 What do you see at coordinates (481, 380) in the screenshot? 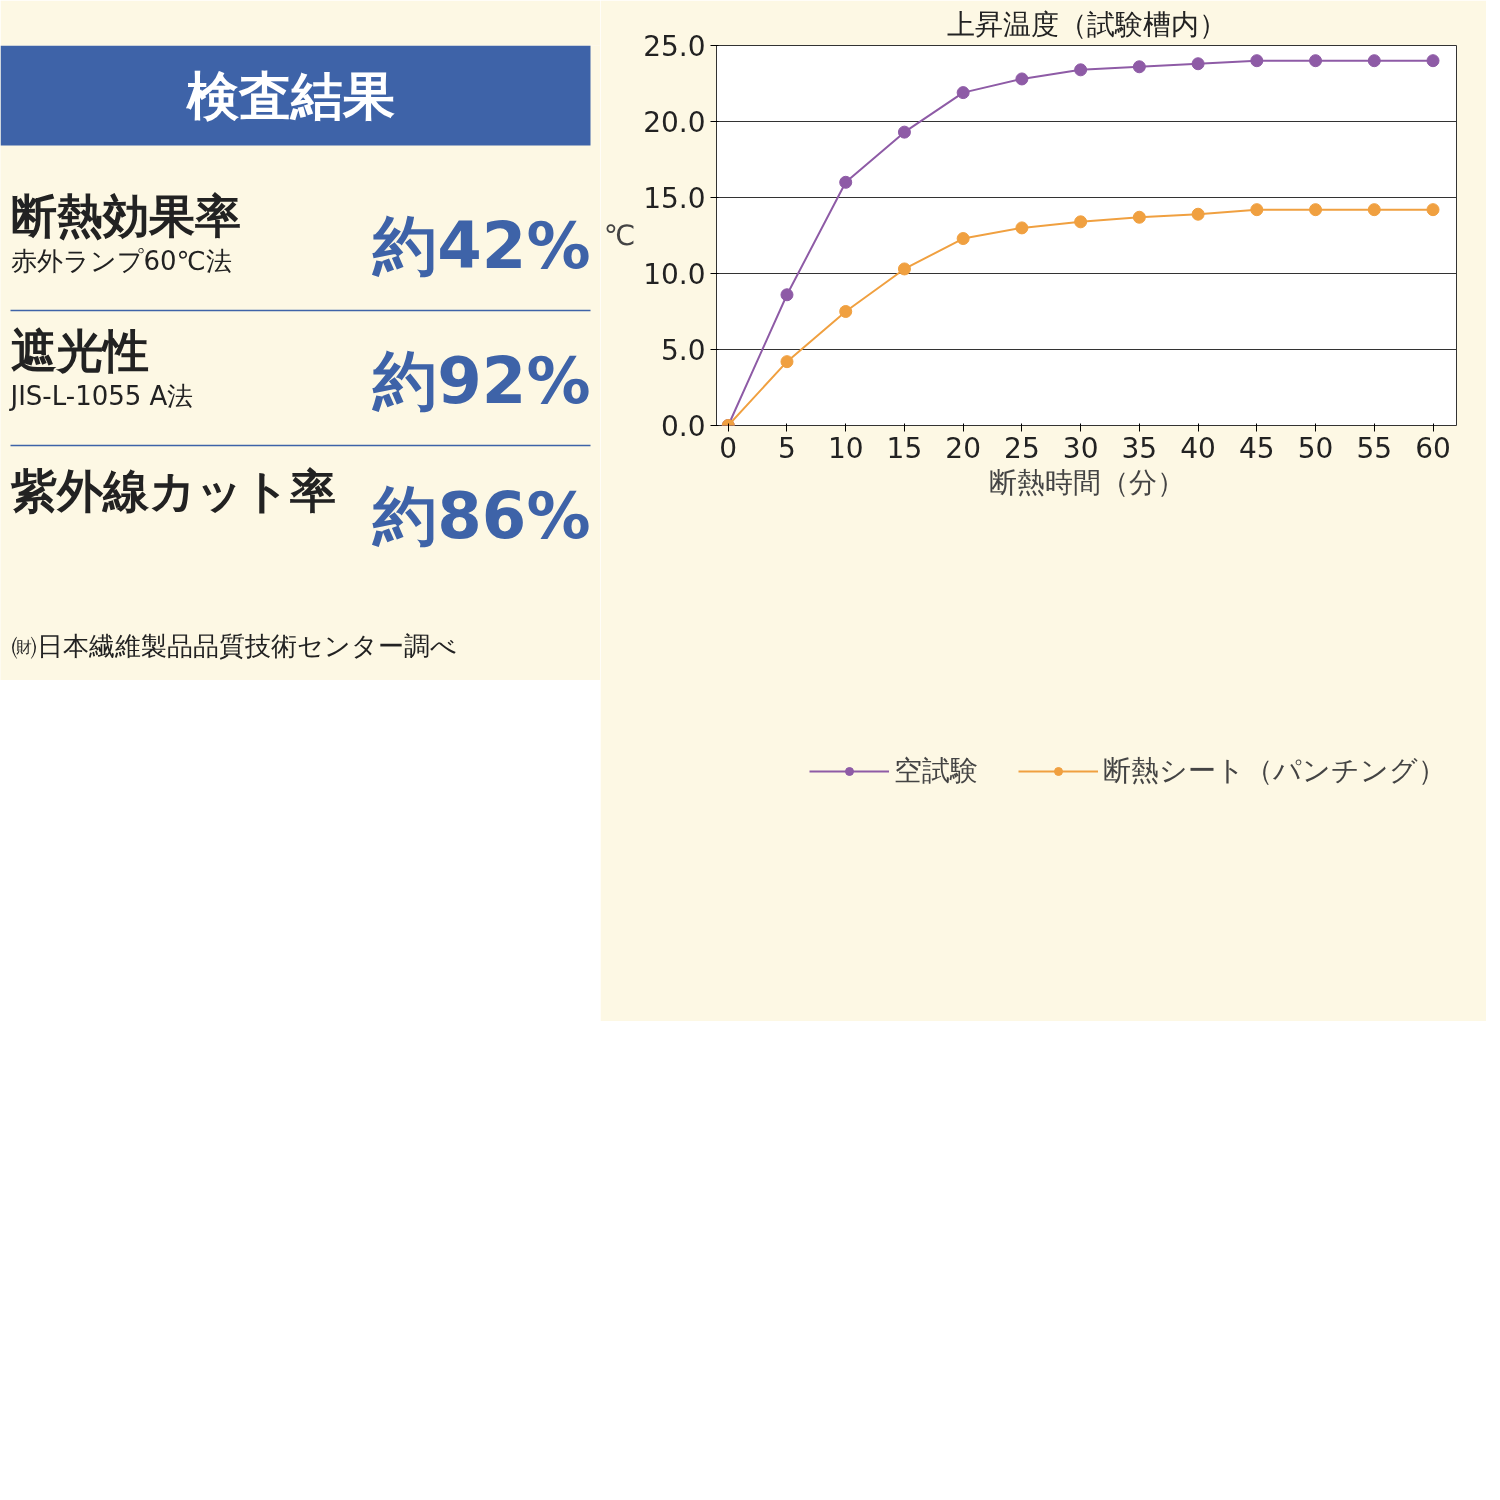
I see `text: 約92%` at bounding box center [481, 380].